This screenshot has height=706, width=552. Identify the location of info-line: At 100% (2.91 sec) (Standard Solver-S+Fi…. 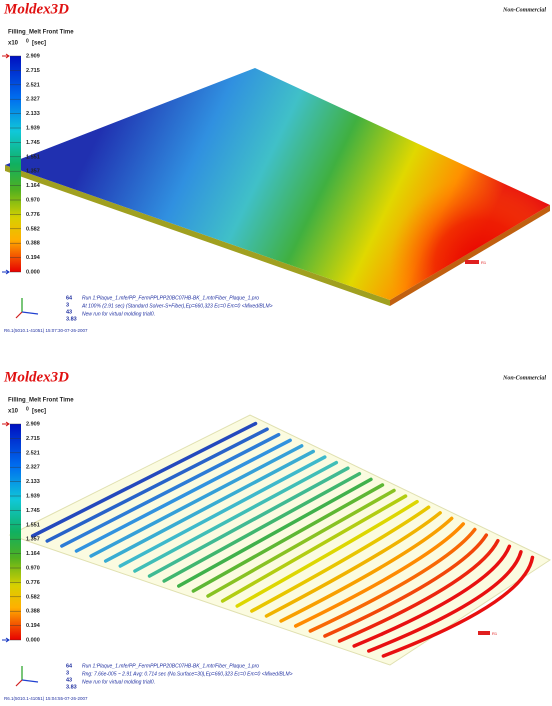
(177, 306).